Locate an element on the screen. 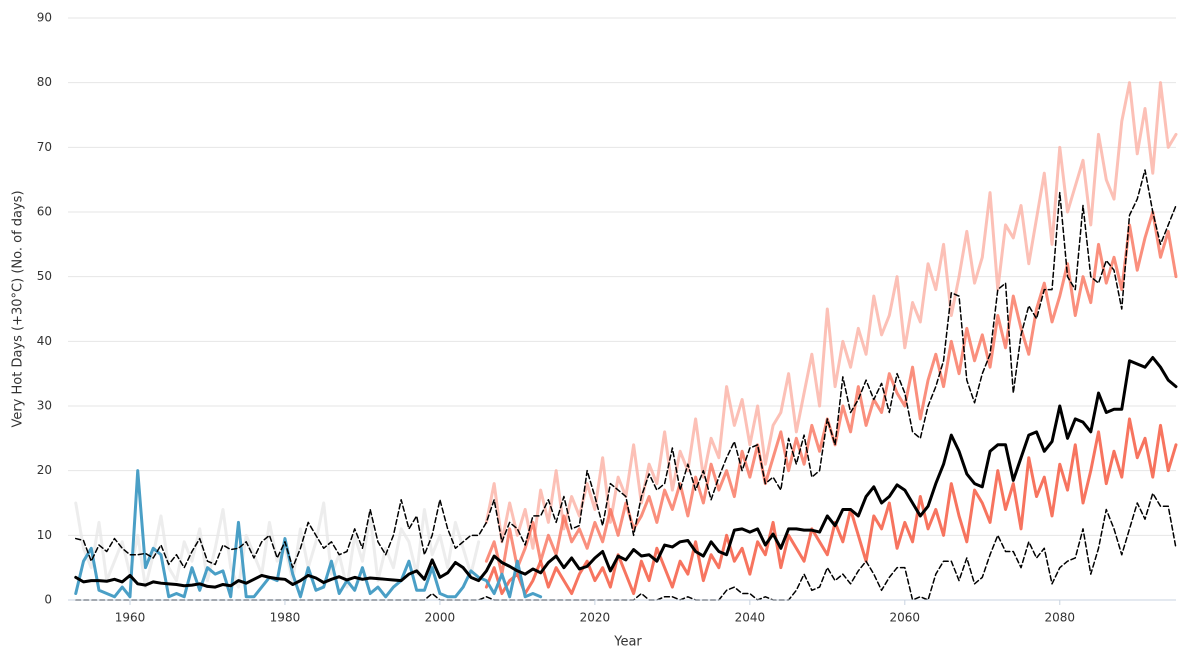 The image size is (1178, 650). x-axis-title: Year is located at coordinates (627, 642).